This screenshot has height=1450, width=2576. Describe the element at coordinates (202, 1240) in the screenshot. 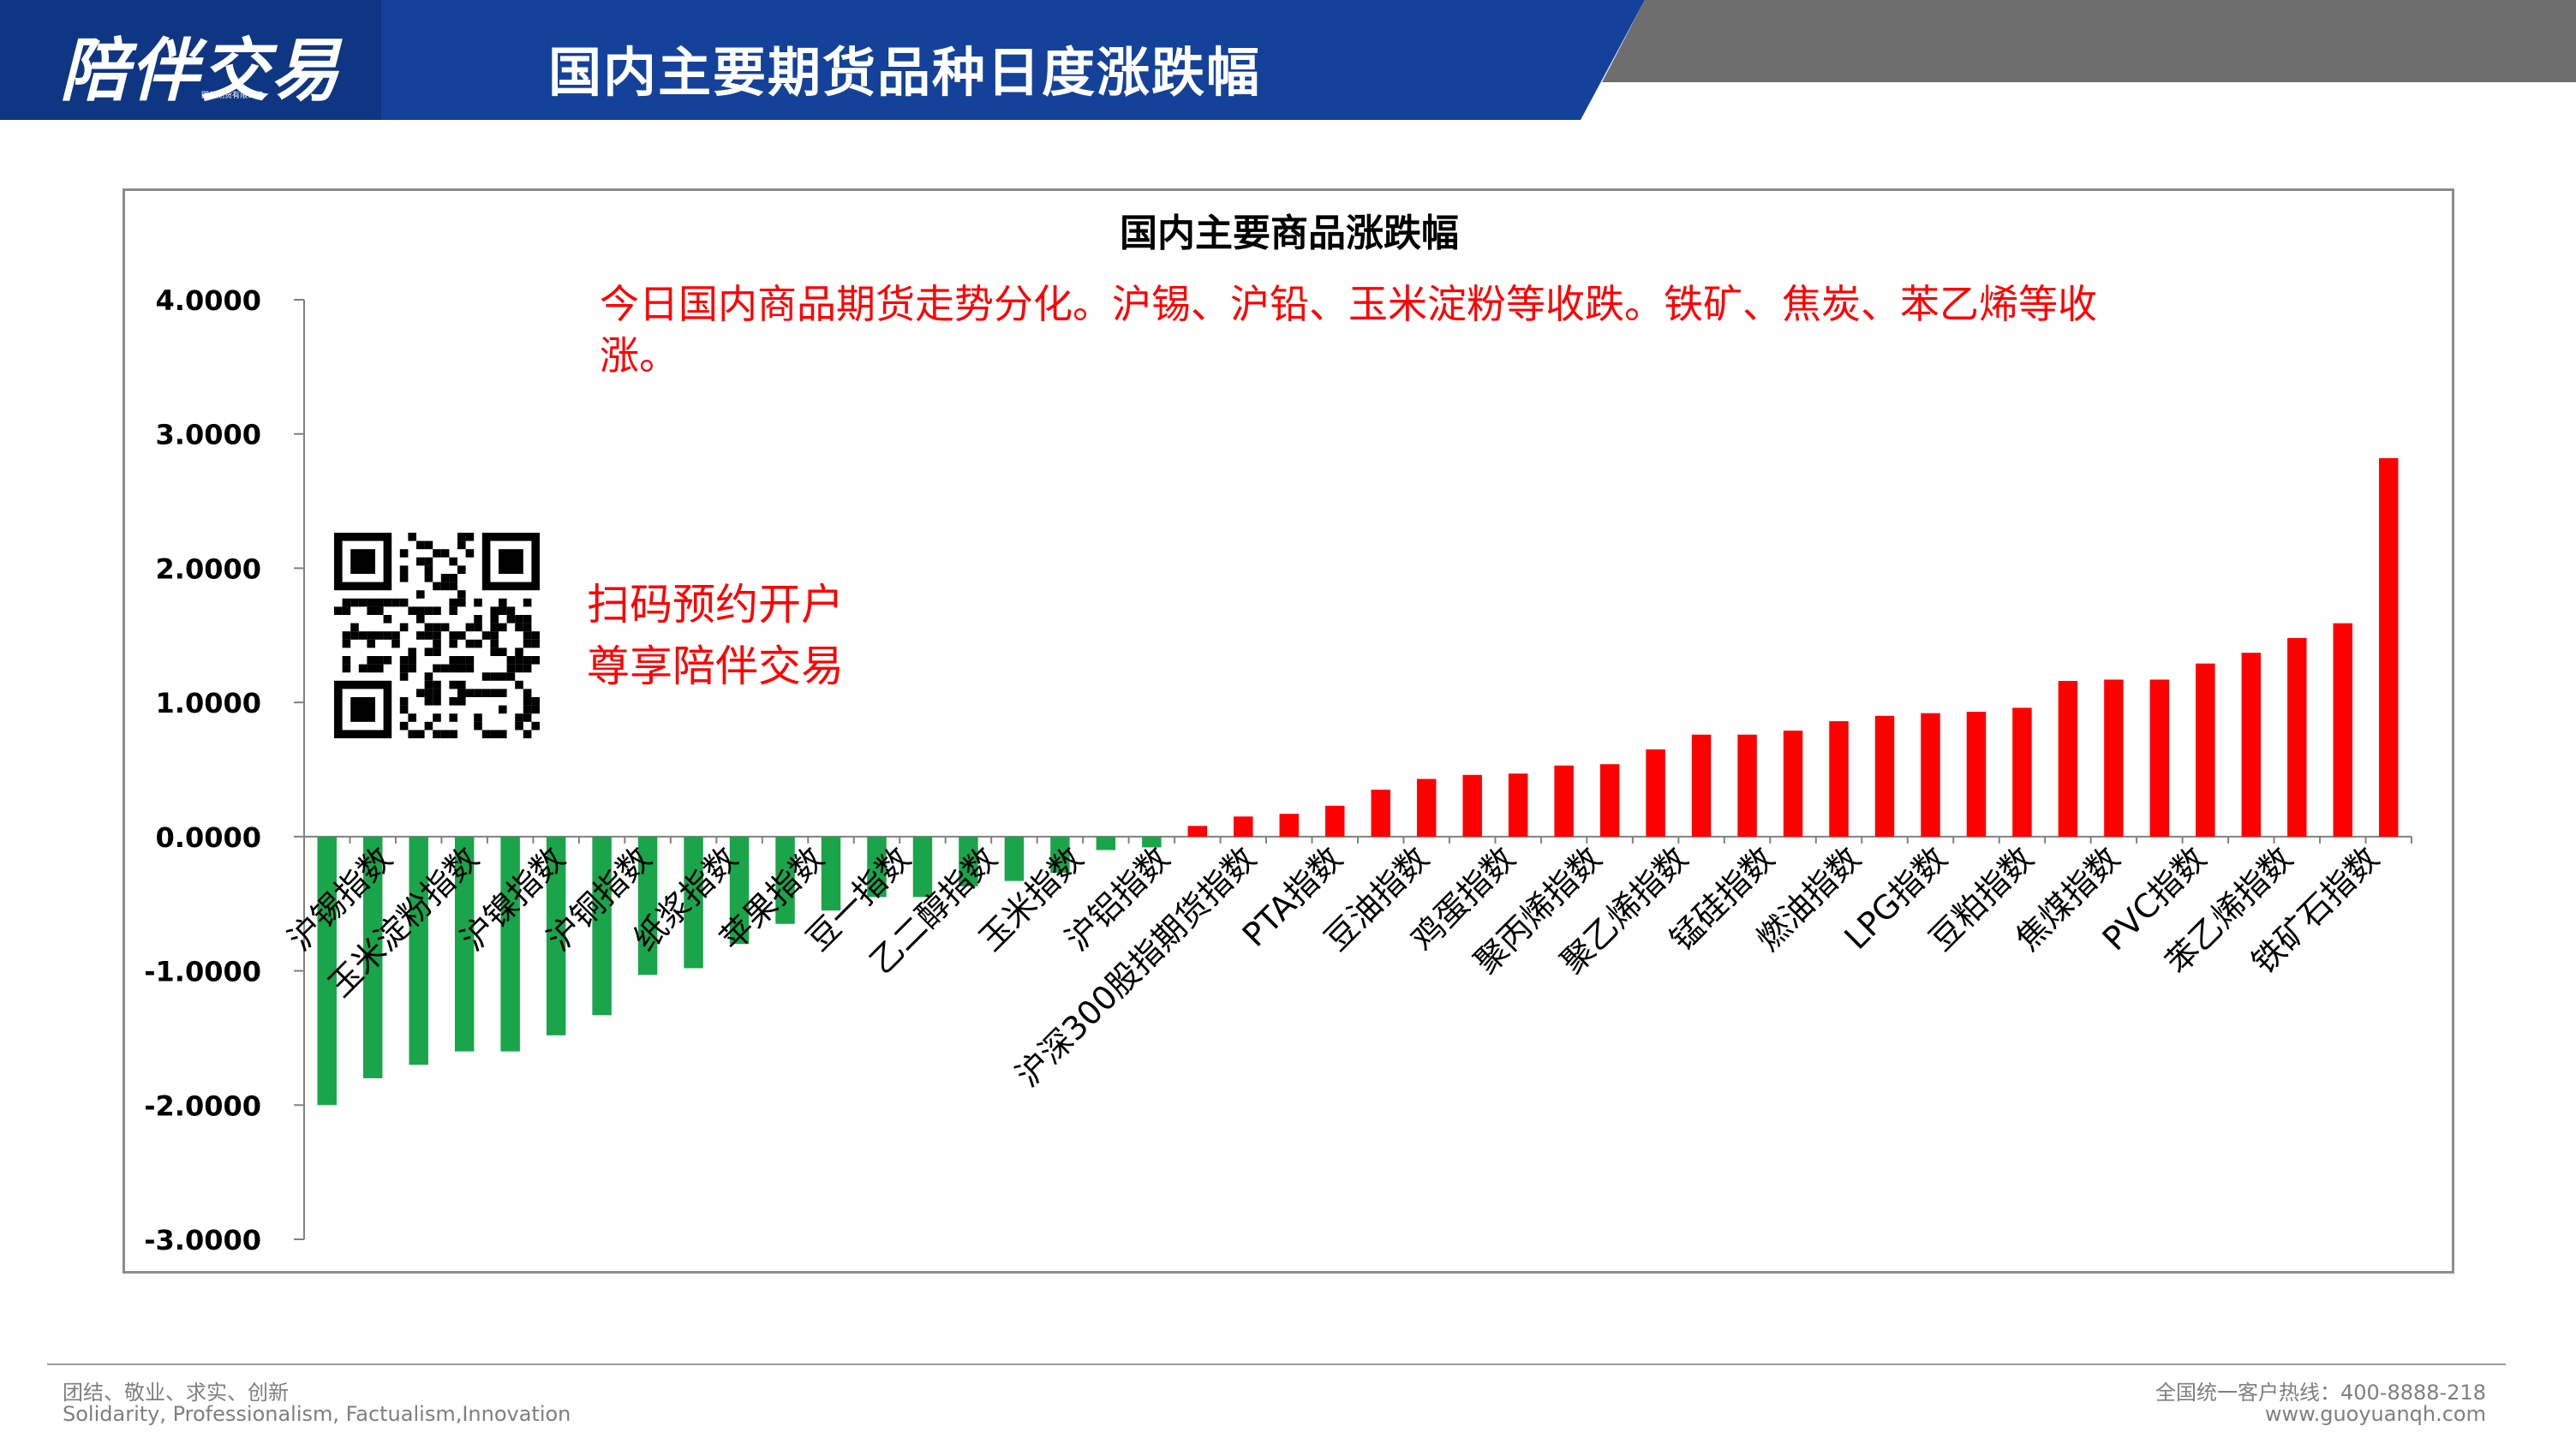

I see `y-tick-label: -3.0000` at that location.